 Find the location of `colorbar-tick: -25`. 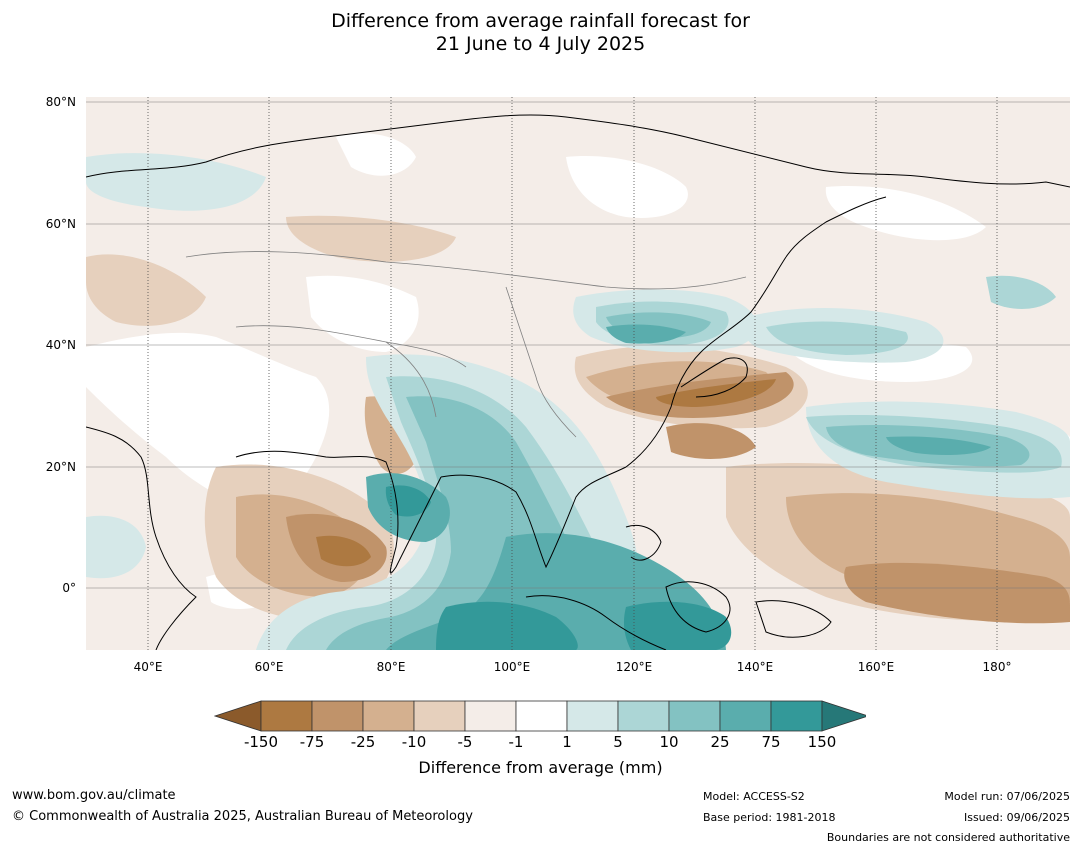

colorbar-tick: -25 is located at coordinates (363, 742).